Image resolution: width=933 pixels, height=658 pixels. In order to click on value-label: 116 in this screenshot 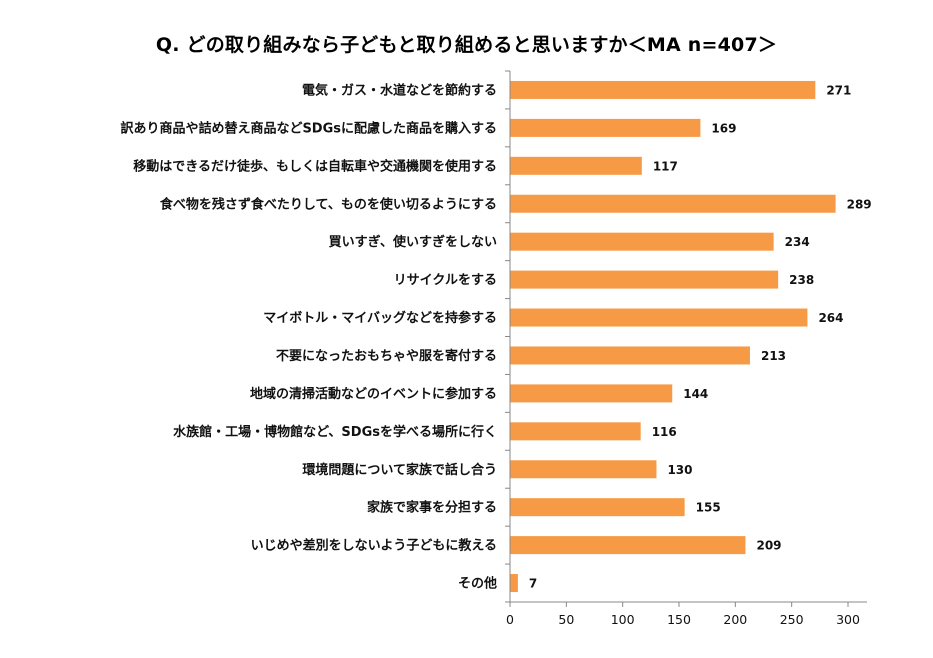, I will do `click(664, 432)`.